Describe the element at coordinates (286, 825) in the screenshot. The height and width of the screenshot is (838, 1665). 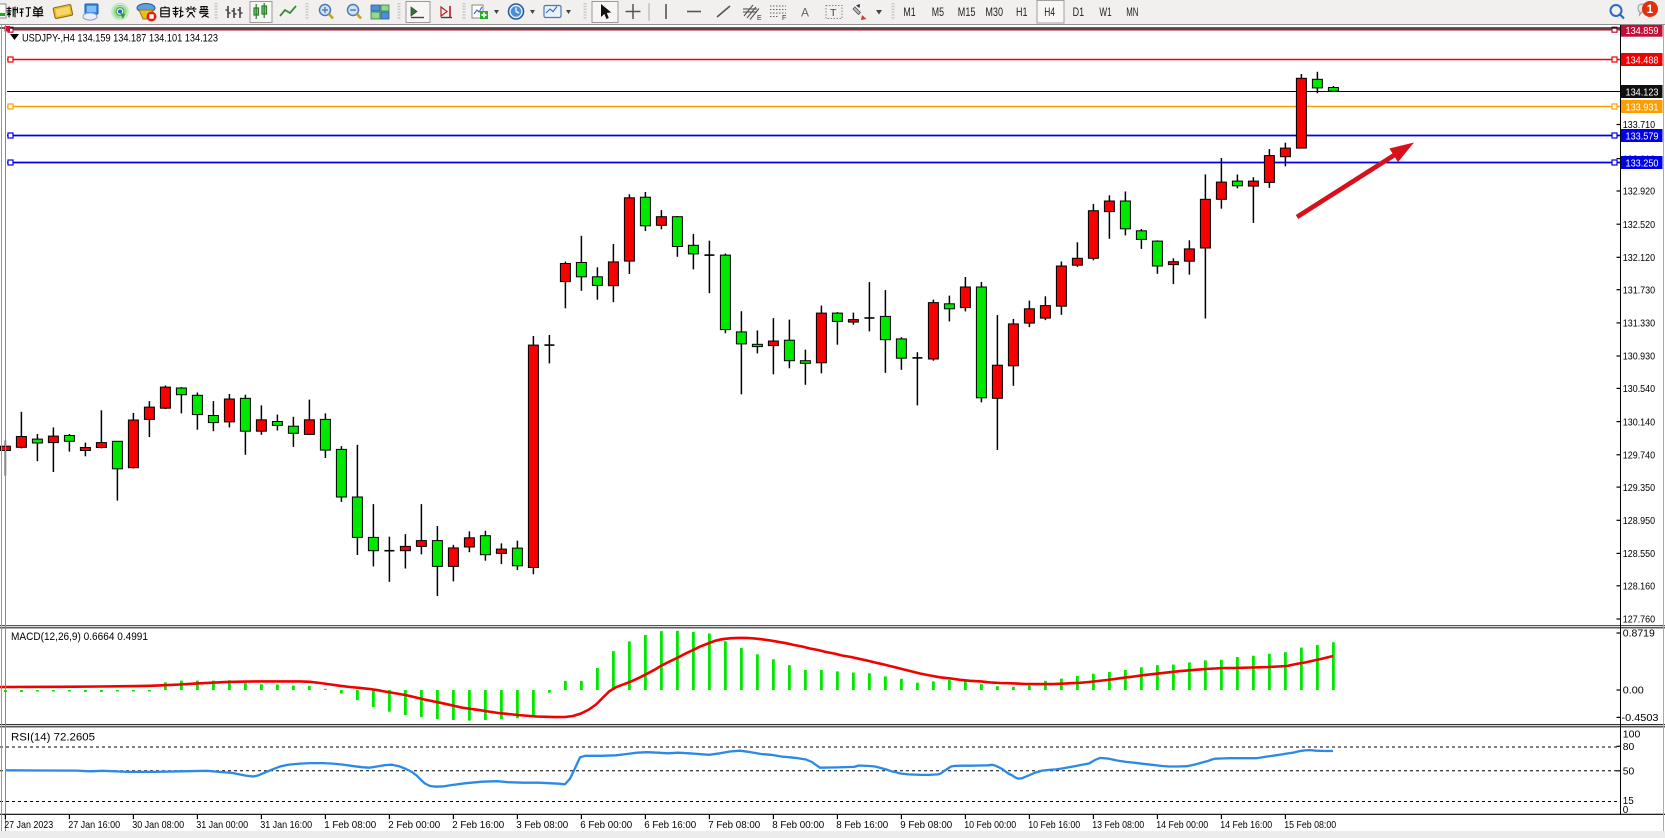
I see `svg-text: 31 Jan 16:00` at that location.